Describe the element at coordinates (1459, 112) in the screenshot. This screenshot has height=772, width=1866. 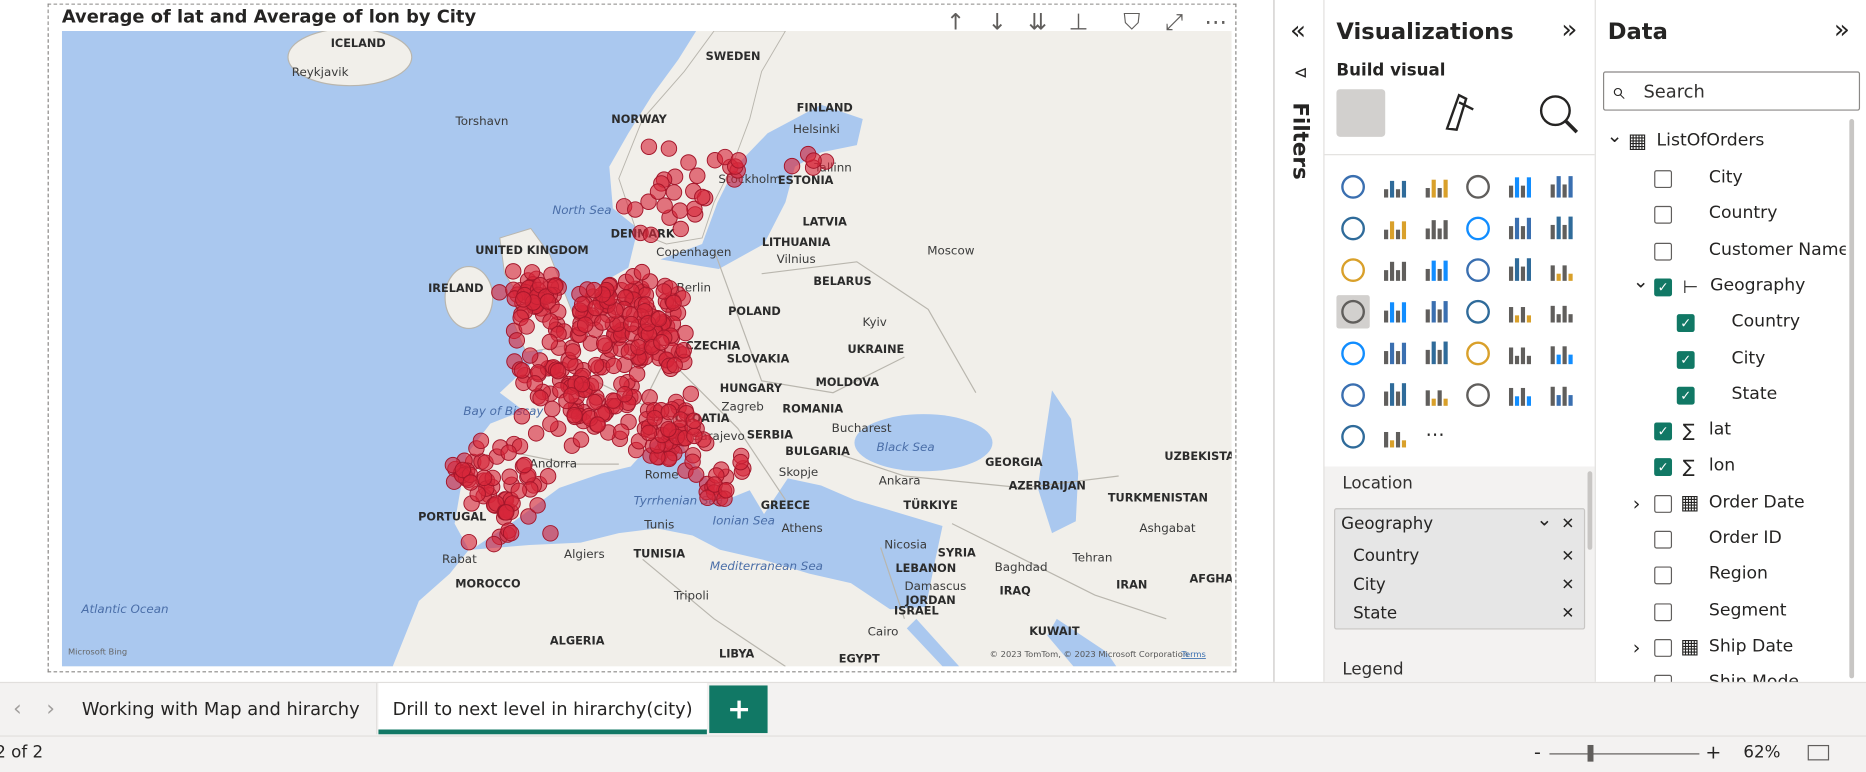
I see `format-visual-icon` at that location.